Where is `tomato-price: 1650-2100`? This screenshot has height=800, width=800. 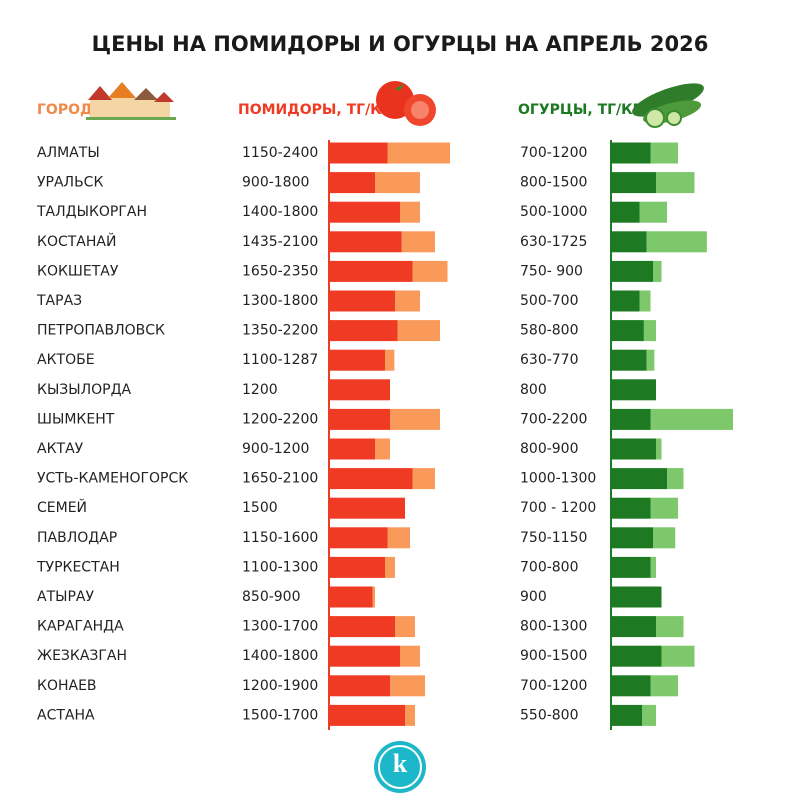 tomato-price: 1650-2100 is located at coordinates (280, 479).